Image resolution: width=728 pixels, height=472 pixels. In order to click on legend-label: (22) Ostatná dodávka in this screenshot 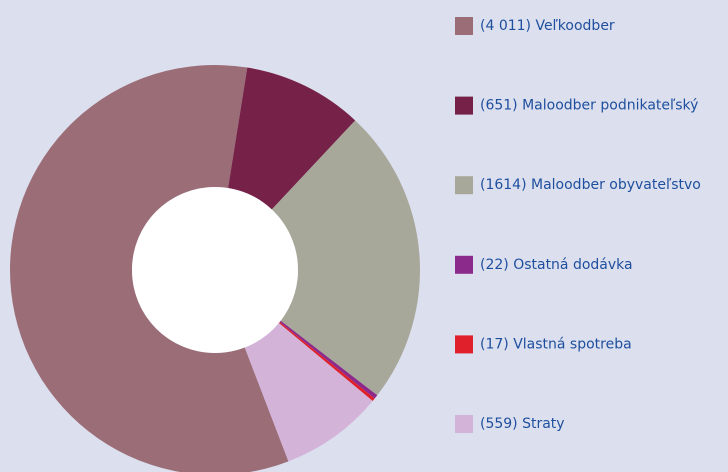, I will do `click(556, 265)`.